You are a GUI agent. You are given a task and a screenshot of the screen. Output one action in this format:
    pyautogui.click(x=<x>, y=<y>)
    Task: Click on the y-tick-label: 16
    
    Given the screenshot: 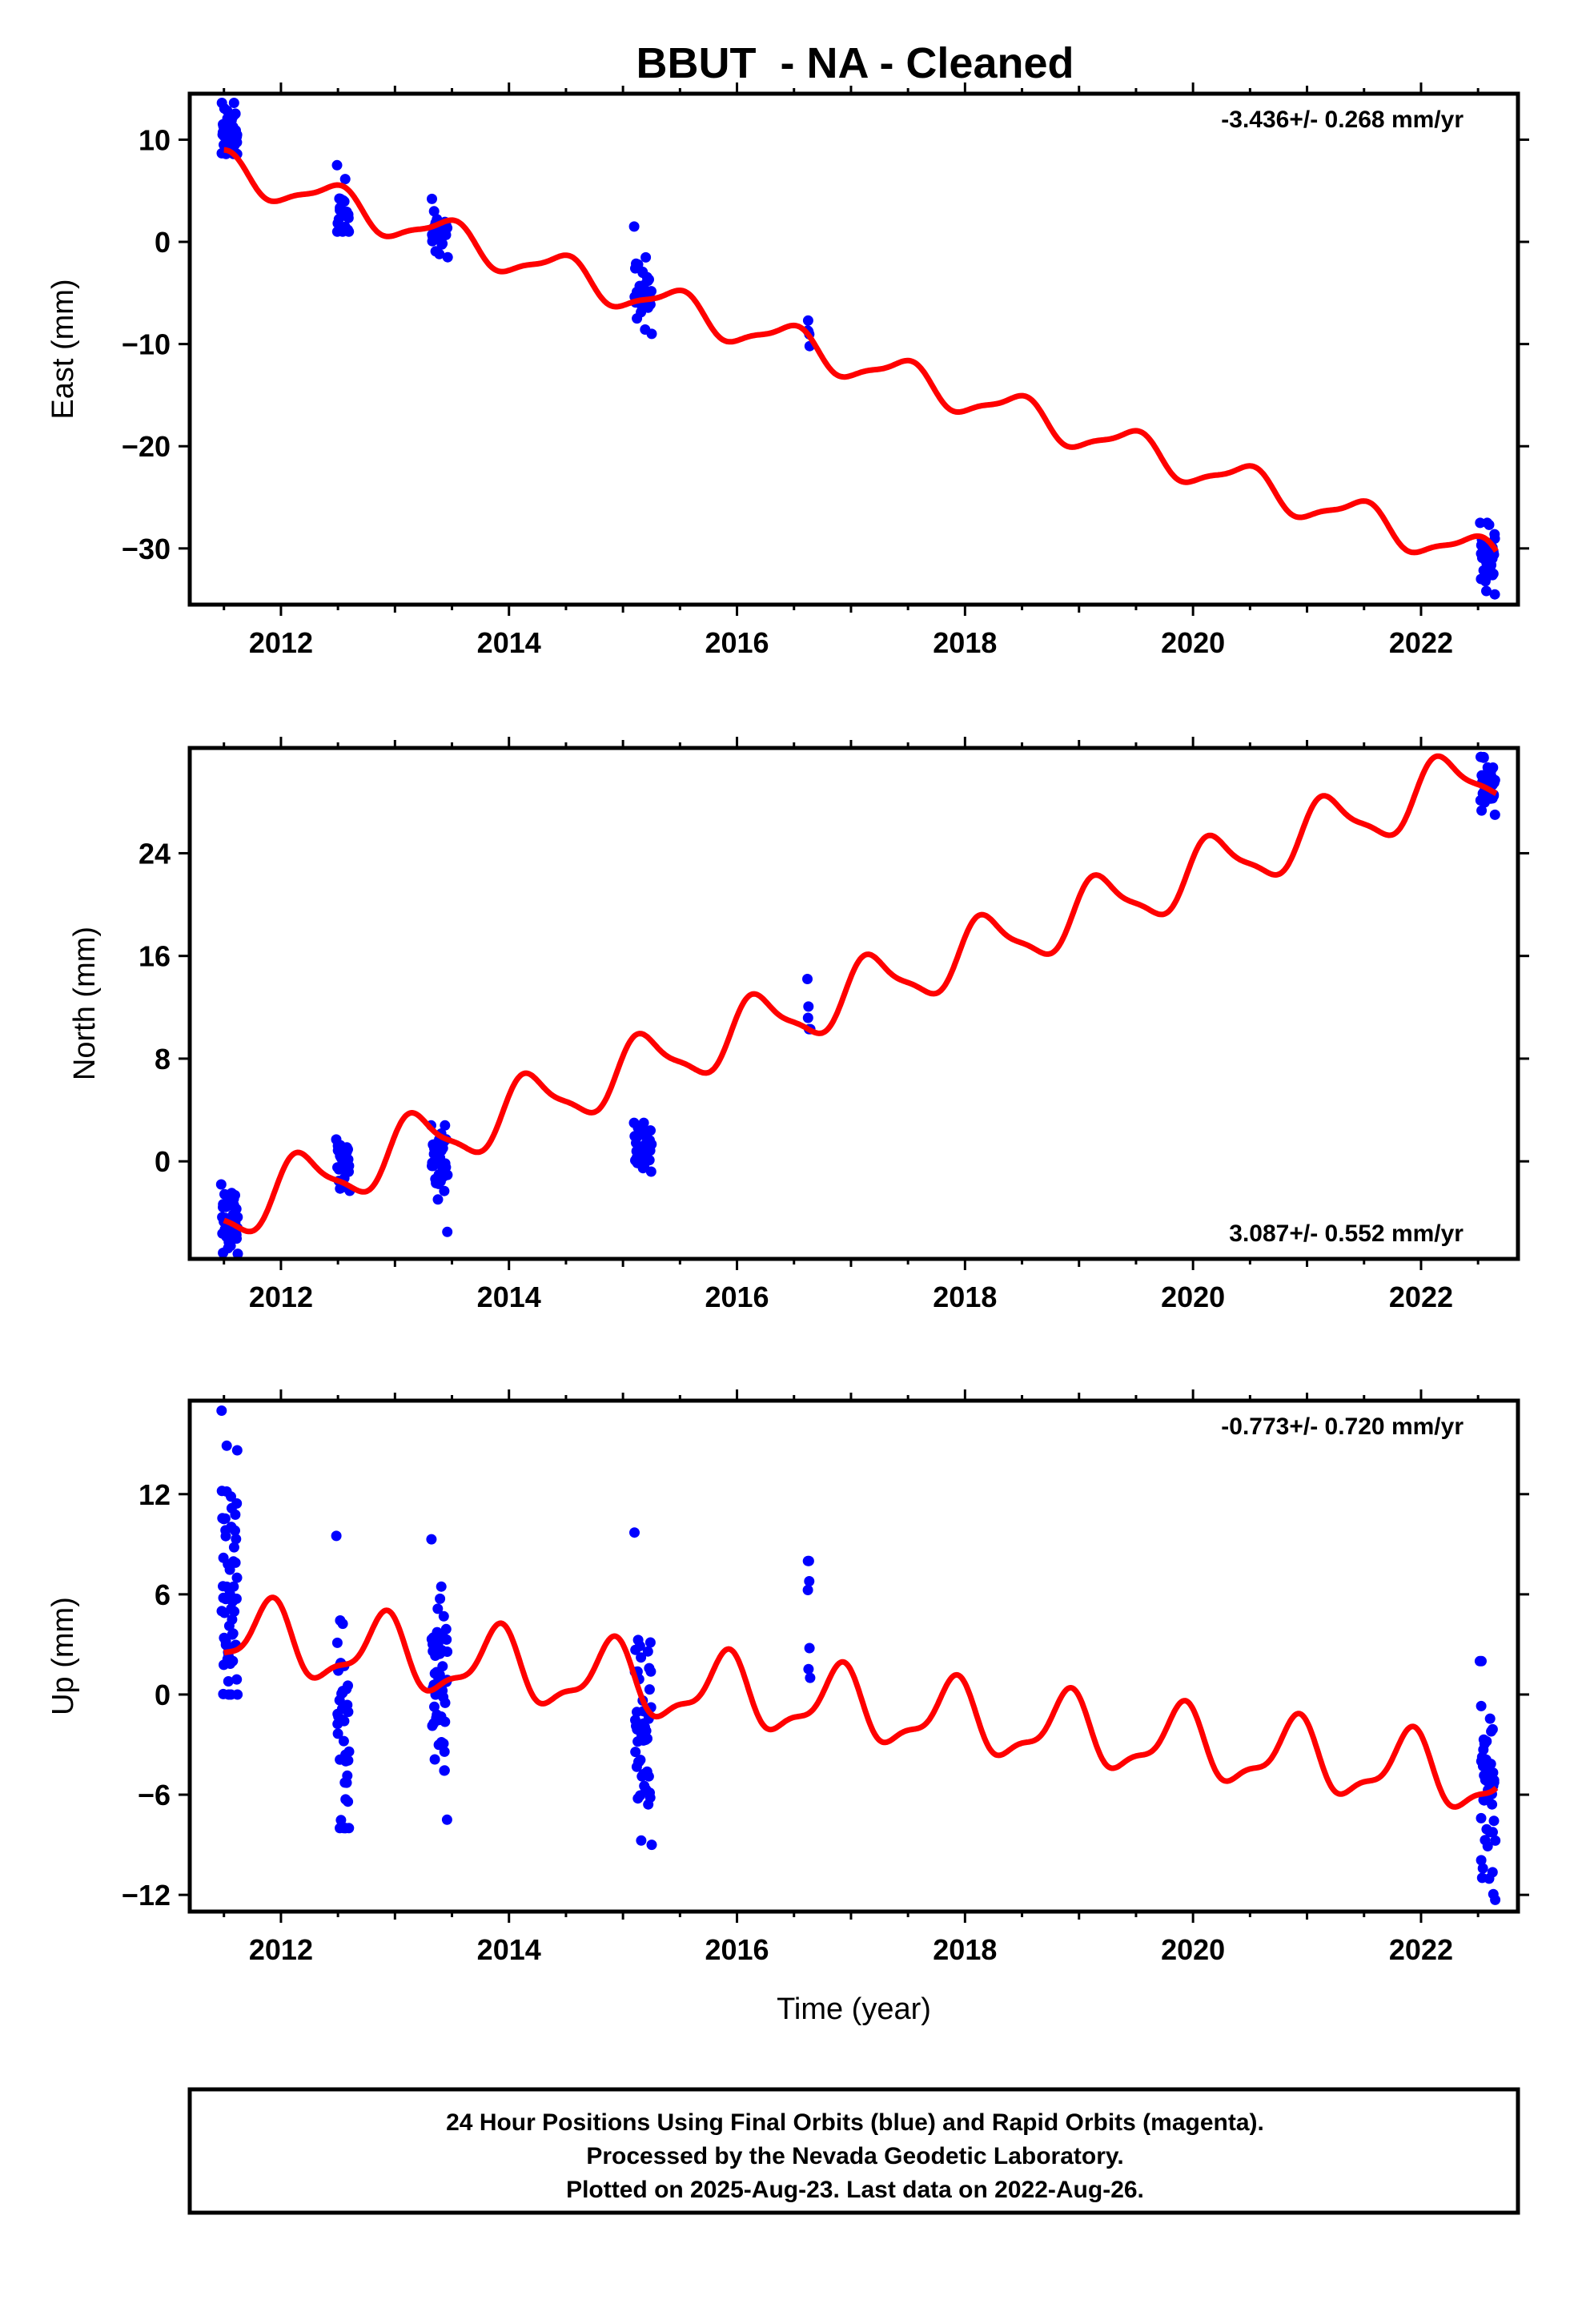 What is the action you would take?
    pyautogui.click(x=155, y=956)
    